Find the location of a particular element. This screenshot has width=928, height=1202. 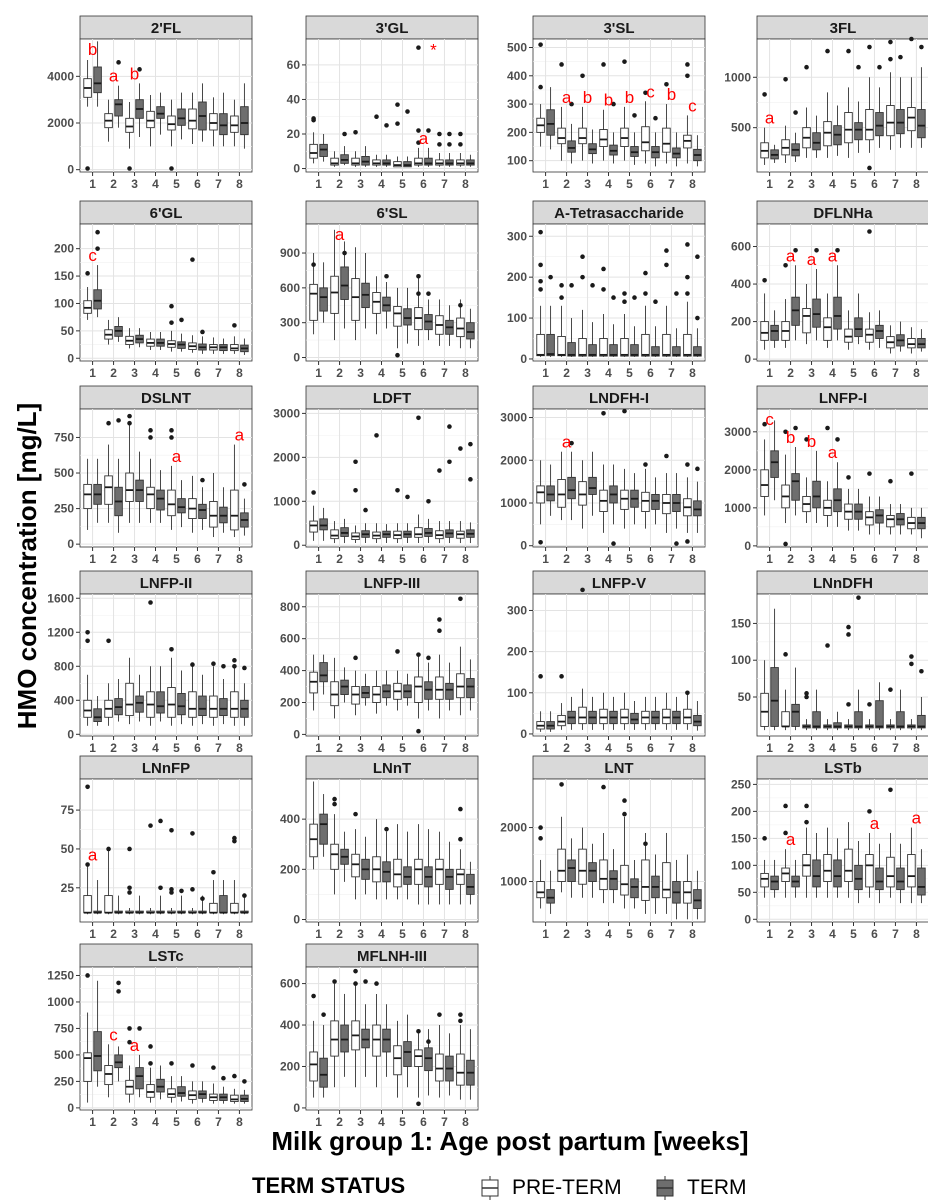

y-tick-label: 1600 is located at coordinates (60, 598).